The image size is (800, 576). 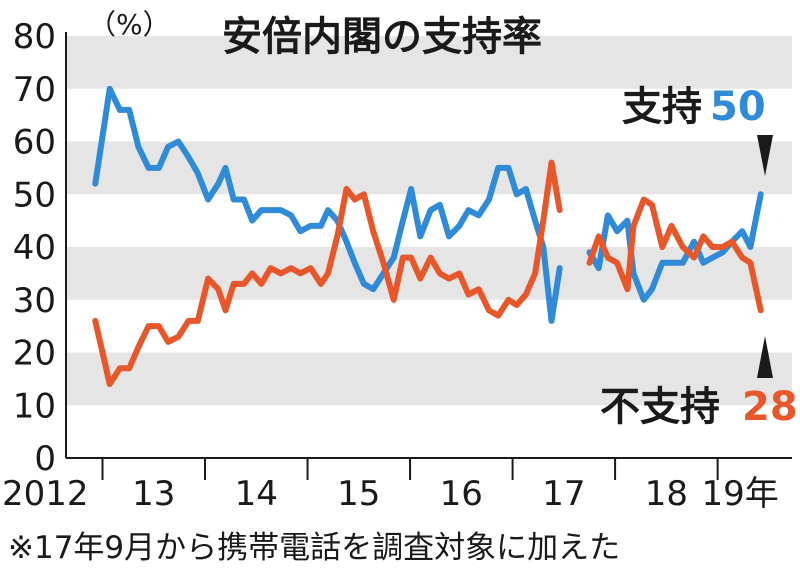 What do you see at coordinates (34, 301) in the screenshot?
I see `y-tick-label: 30` at bounding box center [34, 301].